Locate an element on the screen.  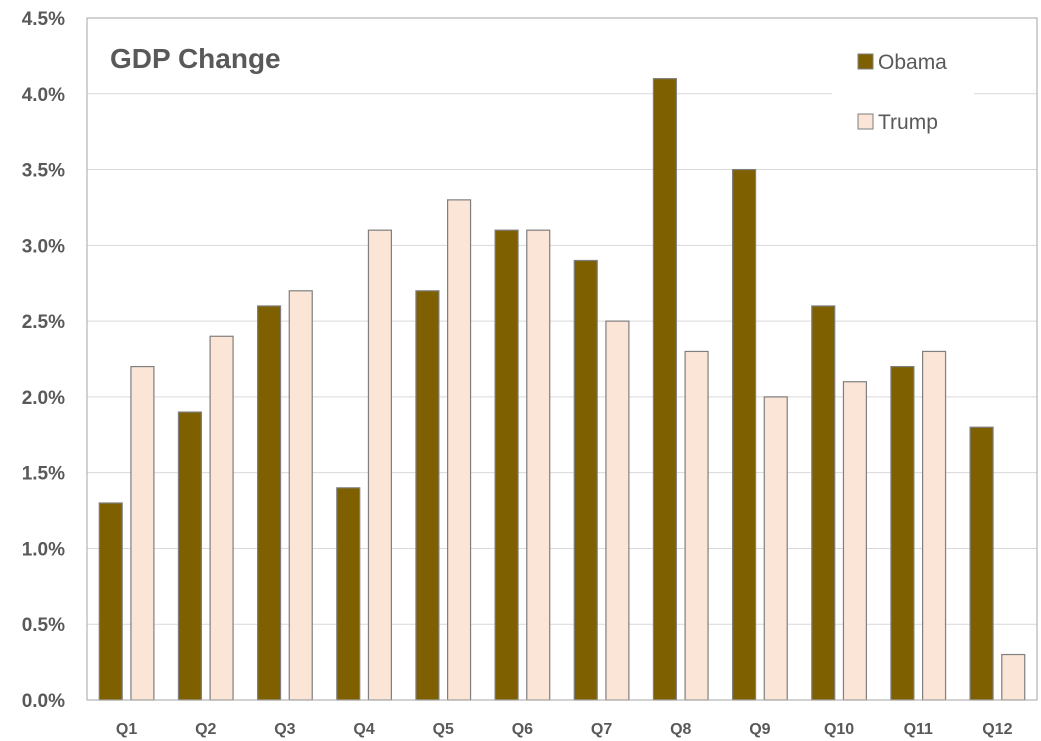
bar-obama-q2 is located at coordinates (189, 556).